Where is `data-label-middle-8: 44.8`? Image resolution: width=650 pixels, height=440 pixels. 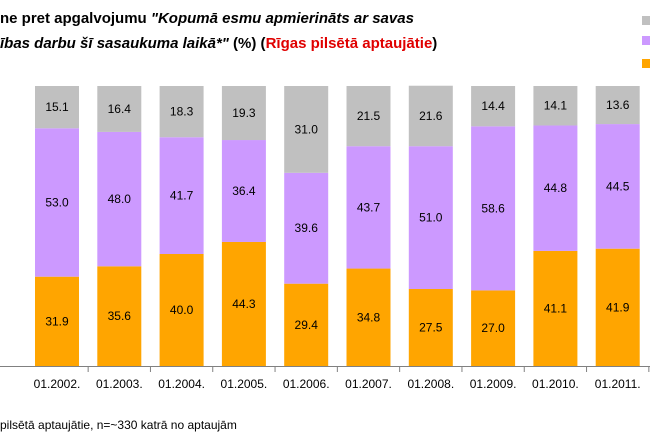 data-label-middle-8: 44.8 is located at coordinates (556, 188).